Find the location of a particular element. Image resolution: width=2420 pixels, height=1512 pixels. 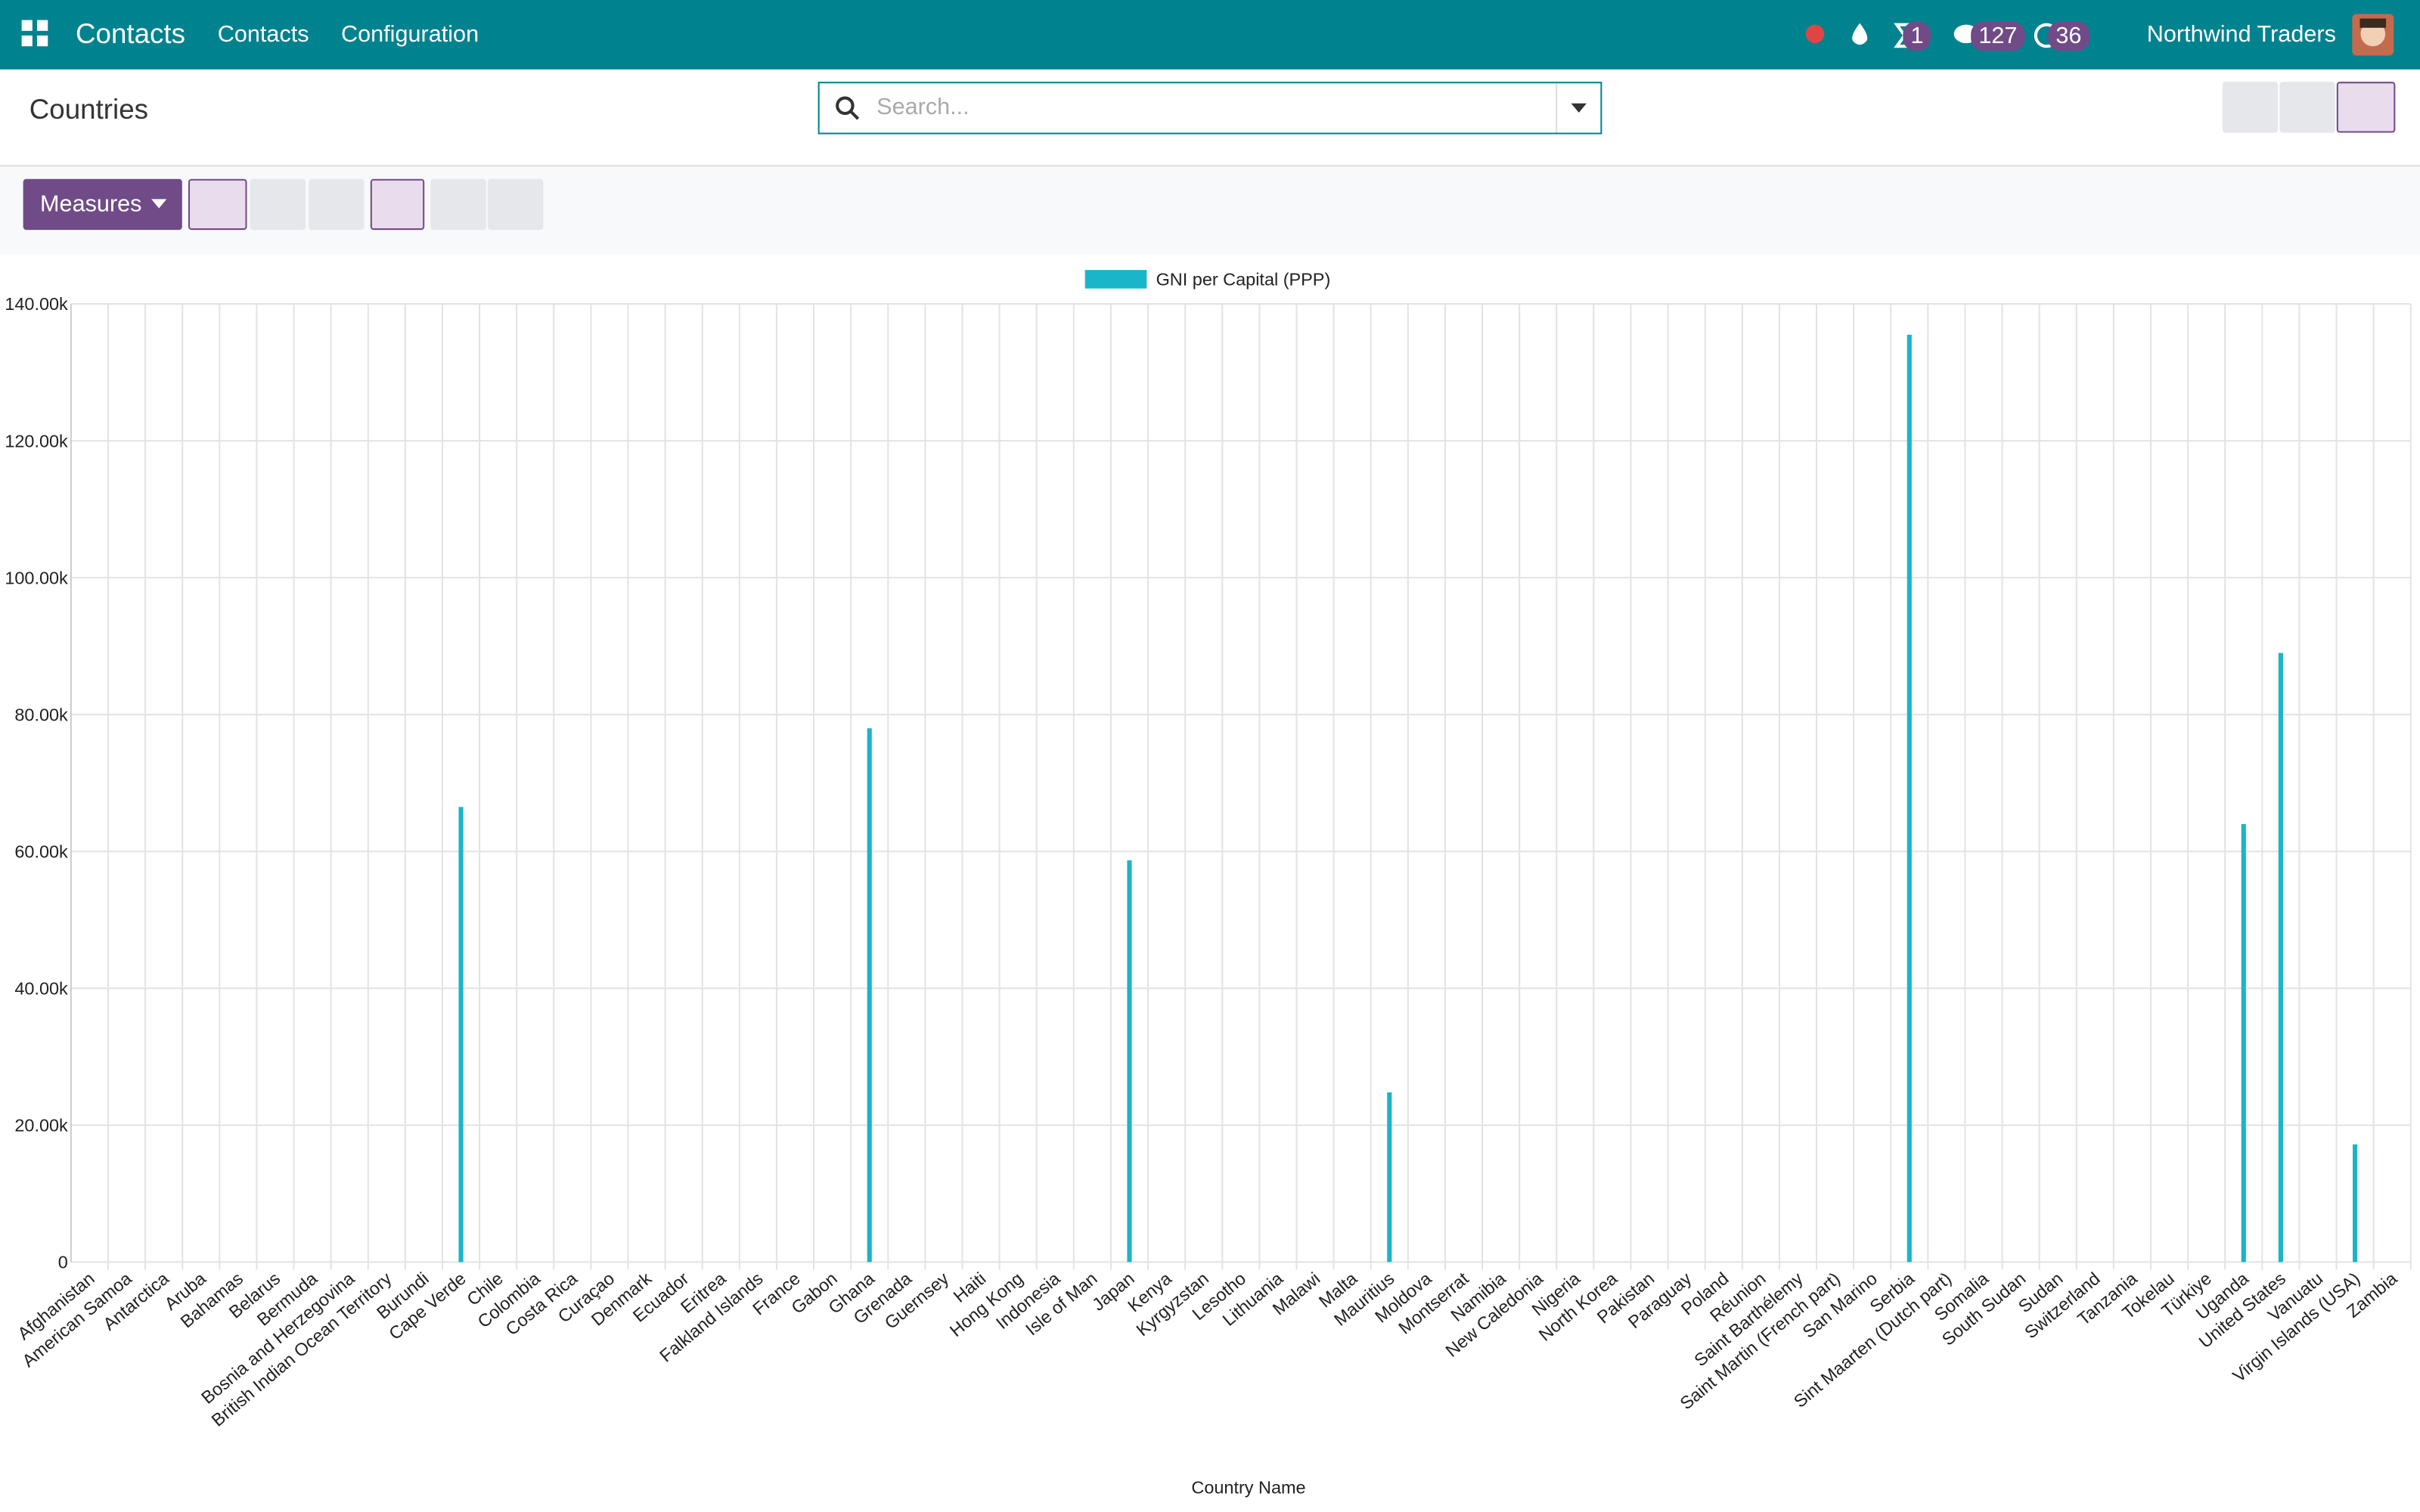

caret is located at coordinates (159, 204).